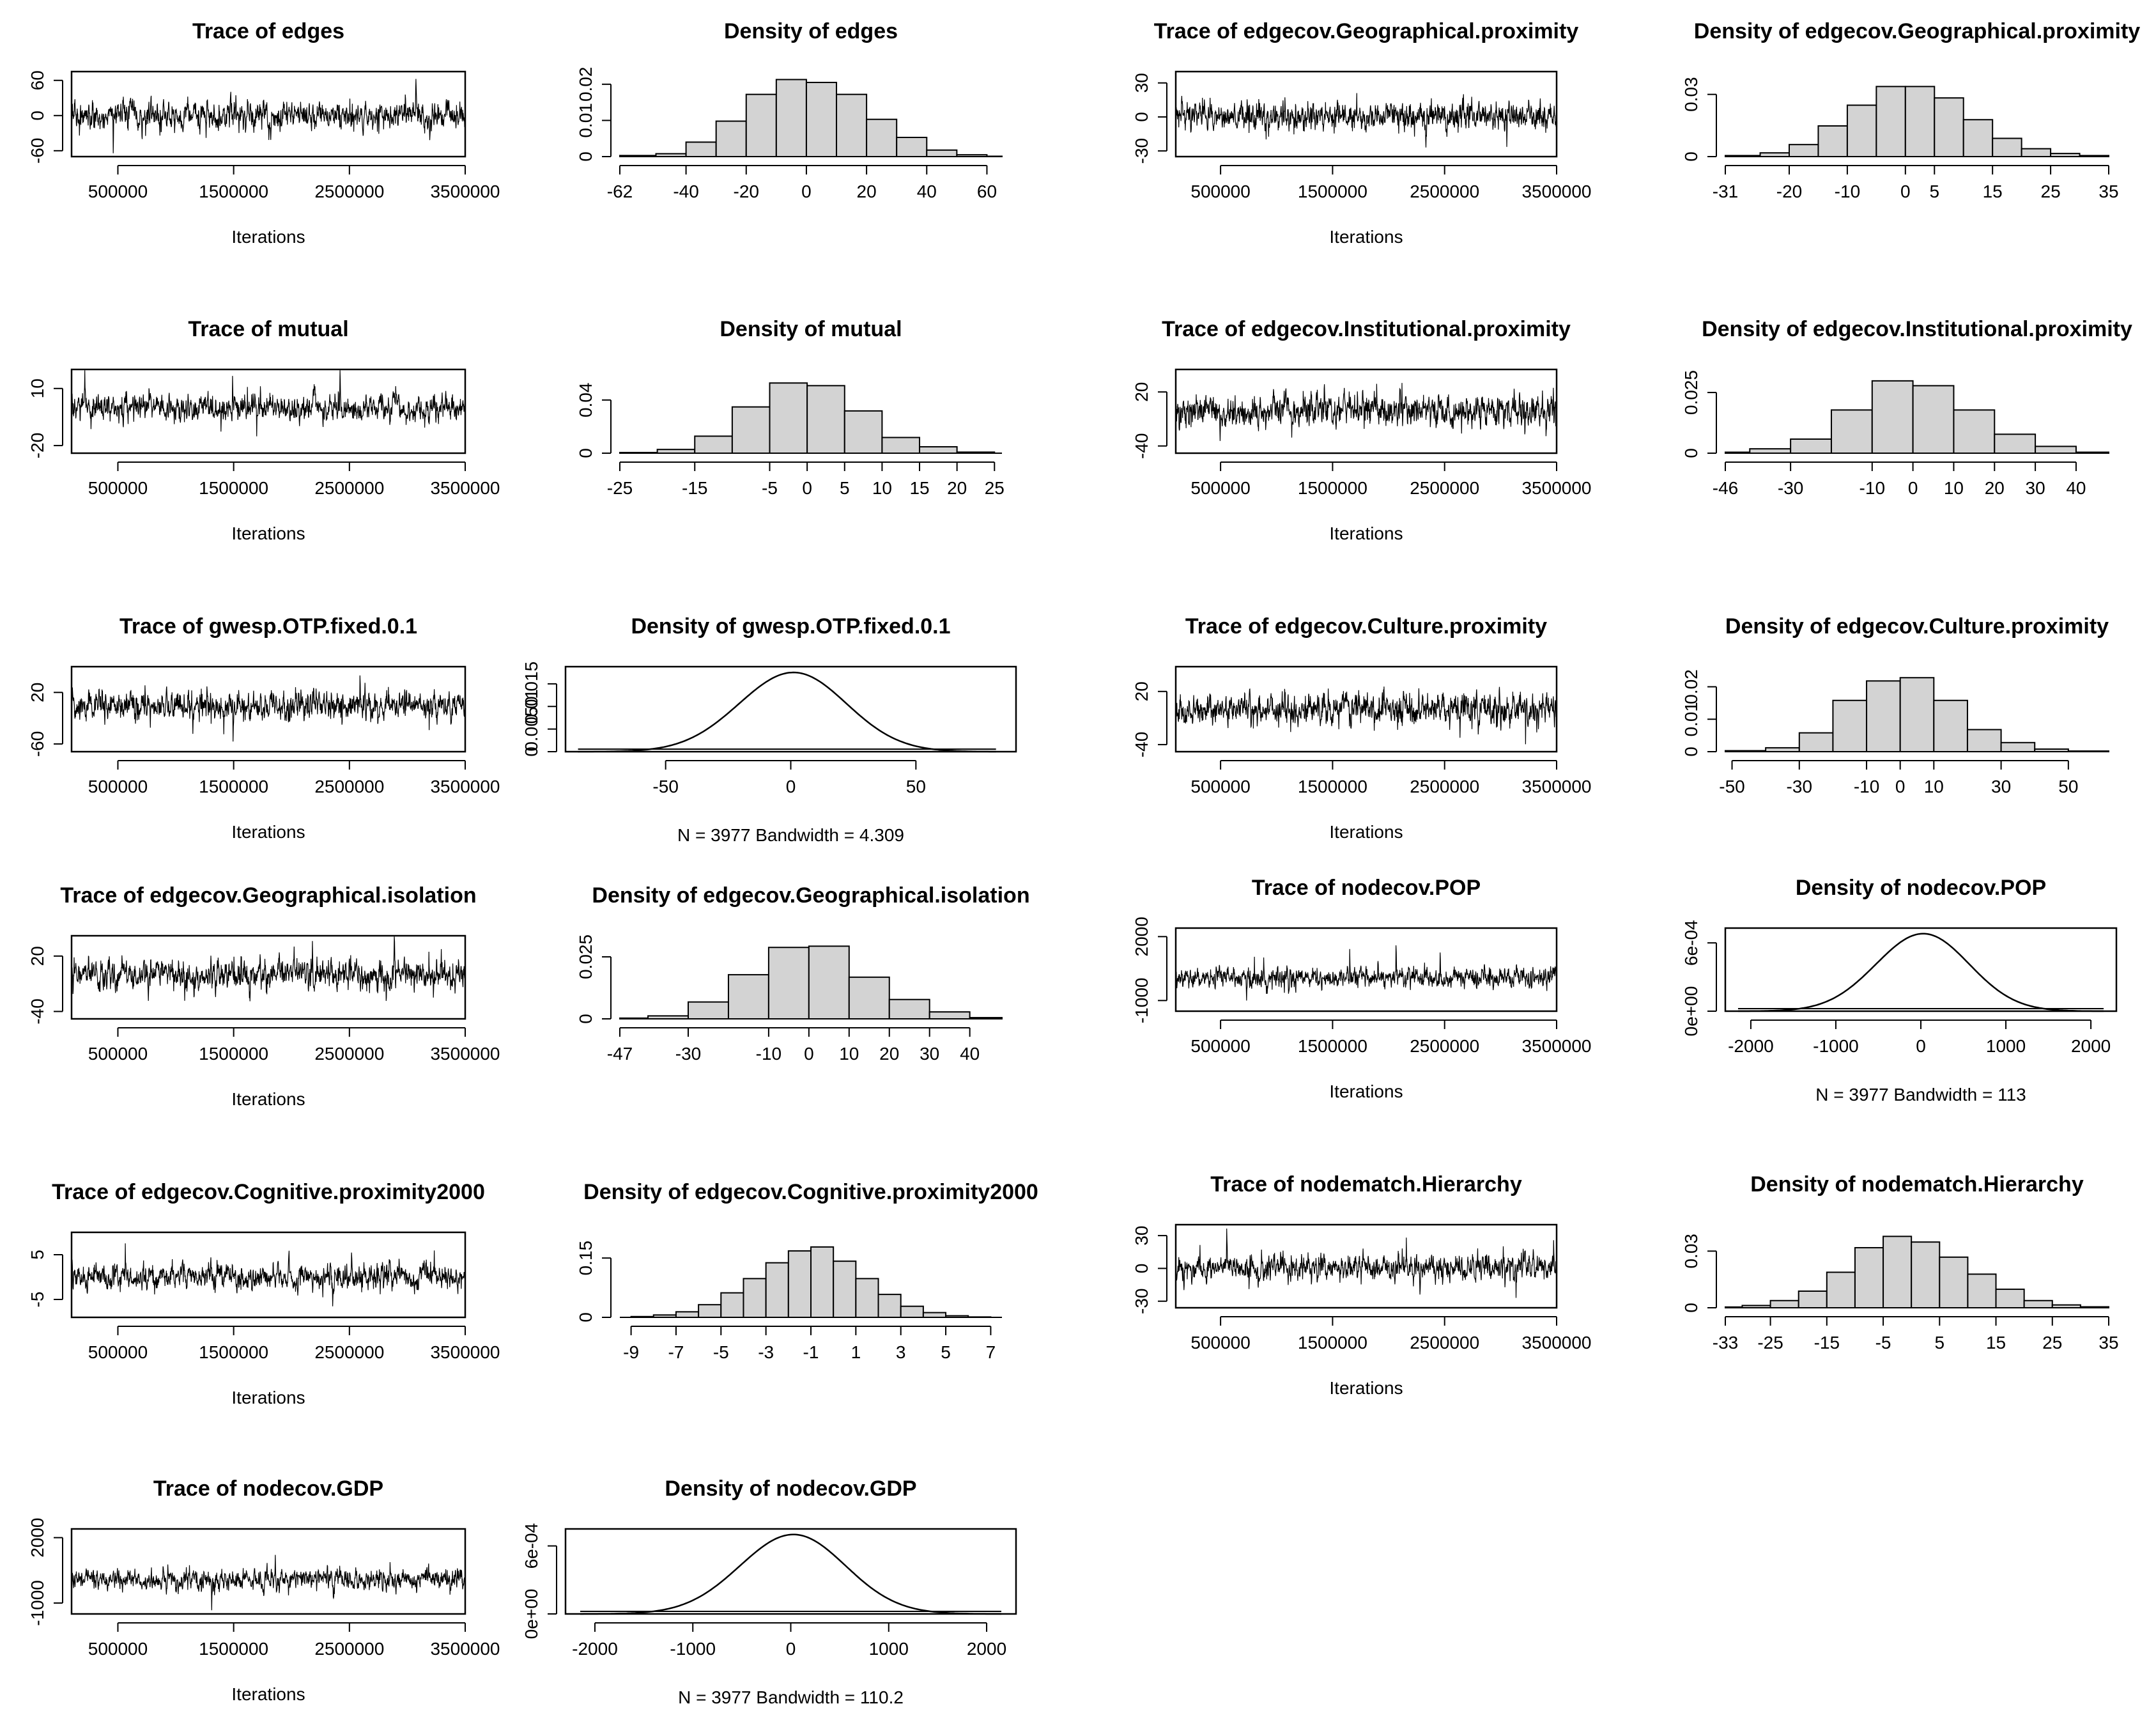  Describe the element at coordinates (531, 684) in the screenshot. I see `y-tick-label: 0.015` at that location.